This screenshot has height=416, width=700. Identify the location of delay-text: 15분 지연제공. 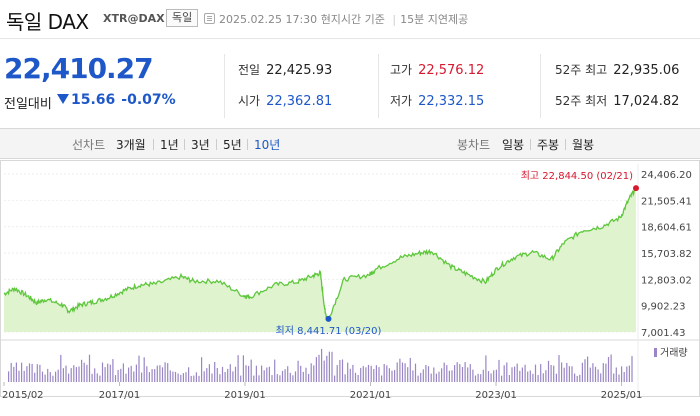
(434, 19).